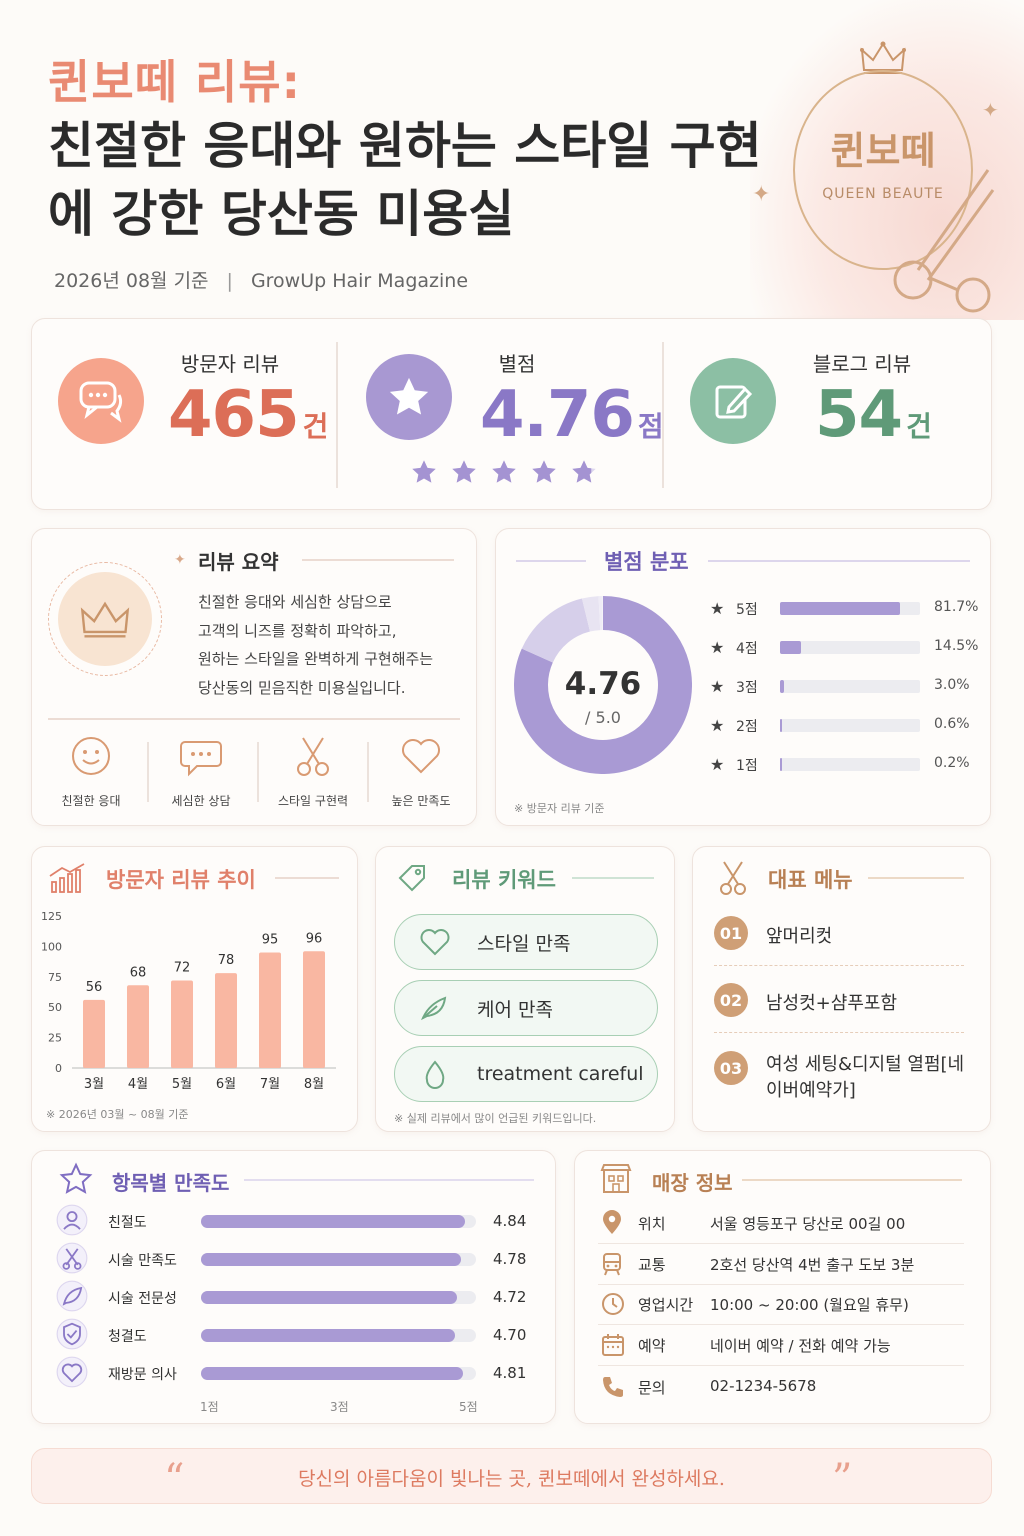 This screenshot has height=1536, width=1024. Describe the element at coordinates (646, 562) in the screenshot. I see `rating-dist-title: 별점 분포` at that location.